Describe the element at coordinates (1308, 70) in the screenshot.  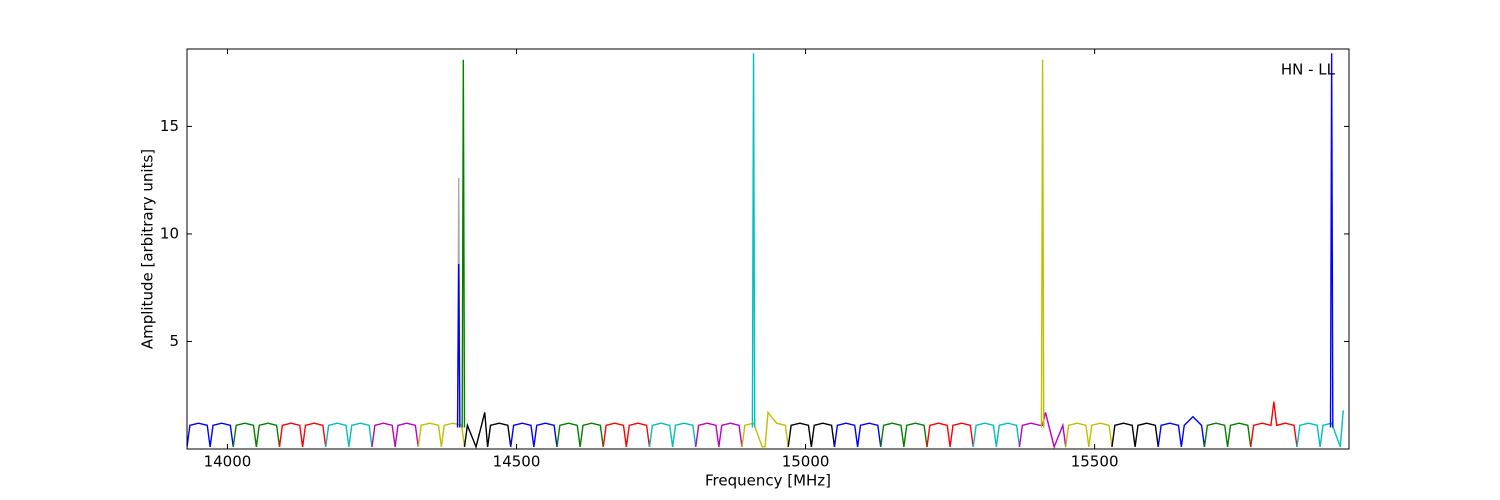
I see `annotation: HN - LL` at that location.